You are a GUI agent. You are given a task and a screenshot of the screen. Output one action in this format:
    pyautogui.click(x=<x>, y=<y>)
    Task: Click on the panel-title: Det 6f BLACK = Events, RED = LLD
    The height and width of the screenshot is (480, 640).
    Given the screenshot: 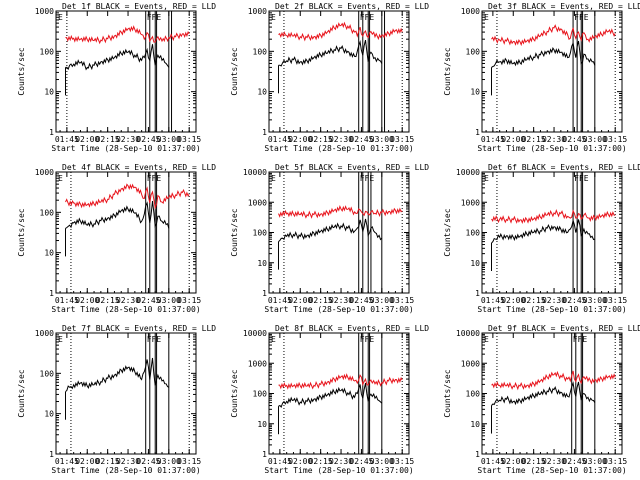 What is the action you would take?
    pyautogui.click(x=564, y=167)
    